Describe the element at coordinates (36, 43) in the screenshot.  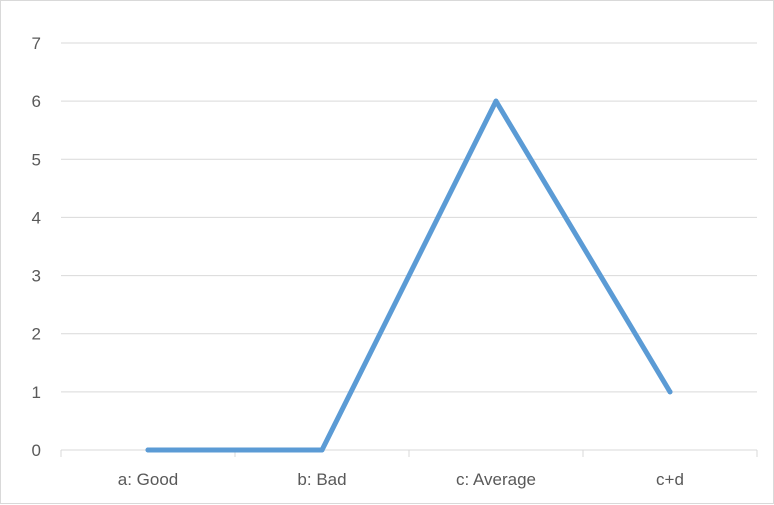
I see `y-tick-label: 7` at that location.